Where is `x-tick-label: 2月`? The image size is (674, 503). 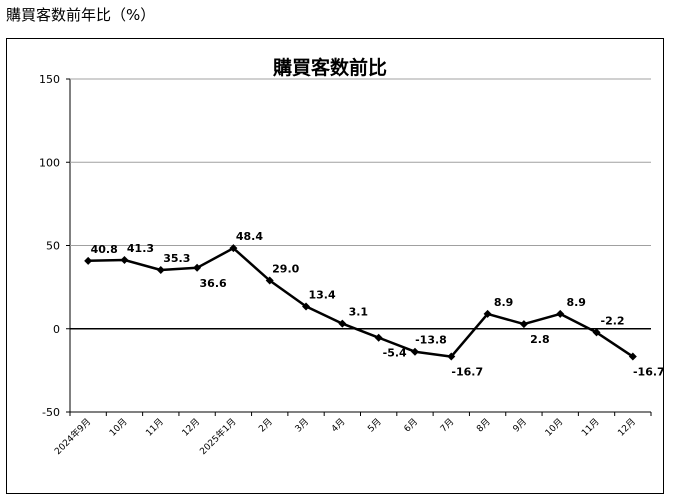 x-tick-label: 2月 is located at coordinates (266, 425).